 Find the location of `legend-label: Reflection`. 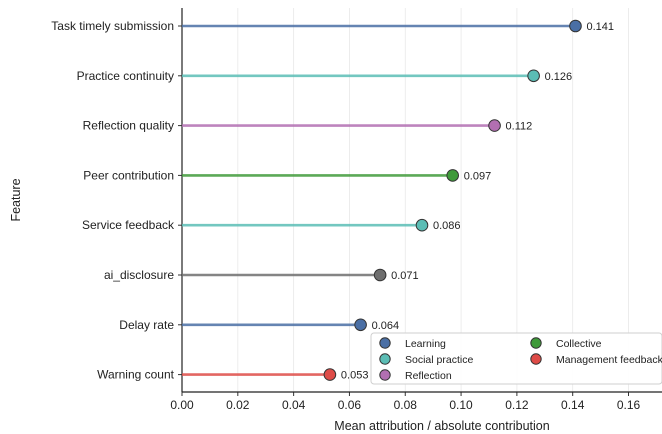

legend-label: Reflection is located at coordinates (428, 376).